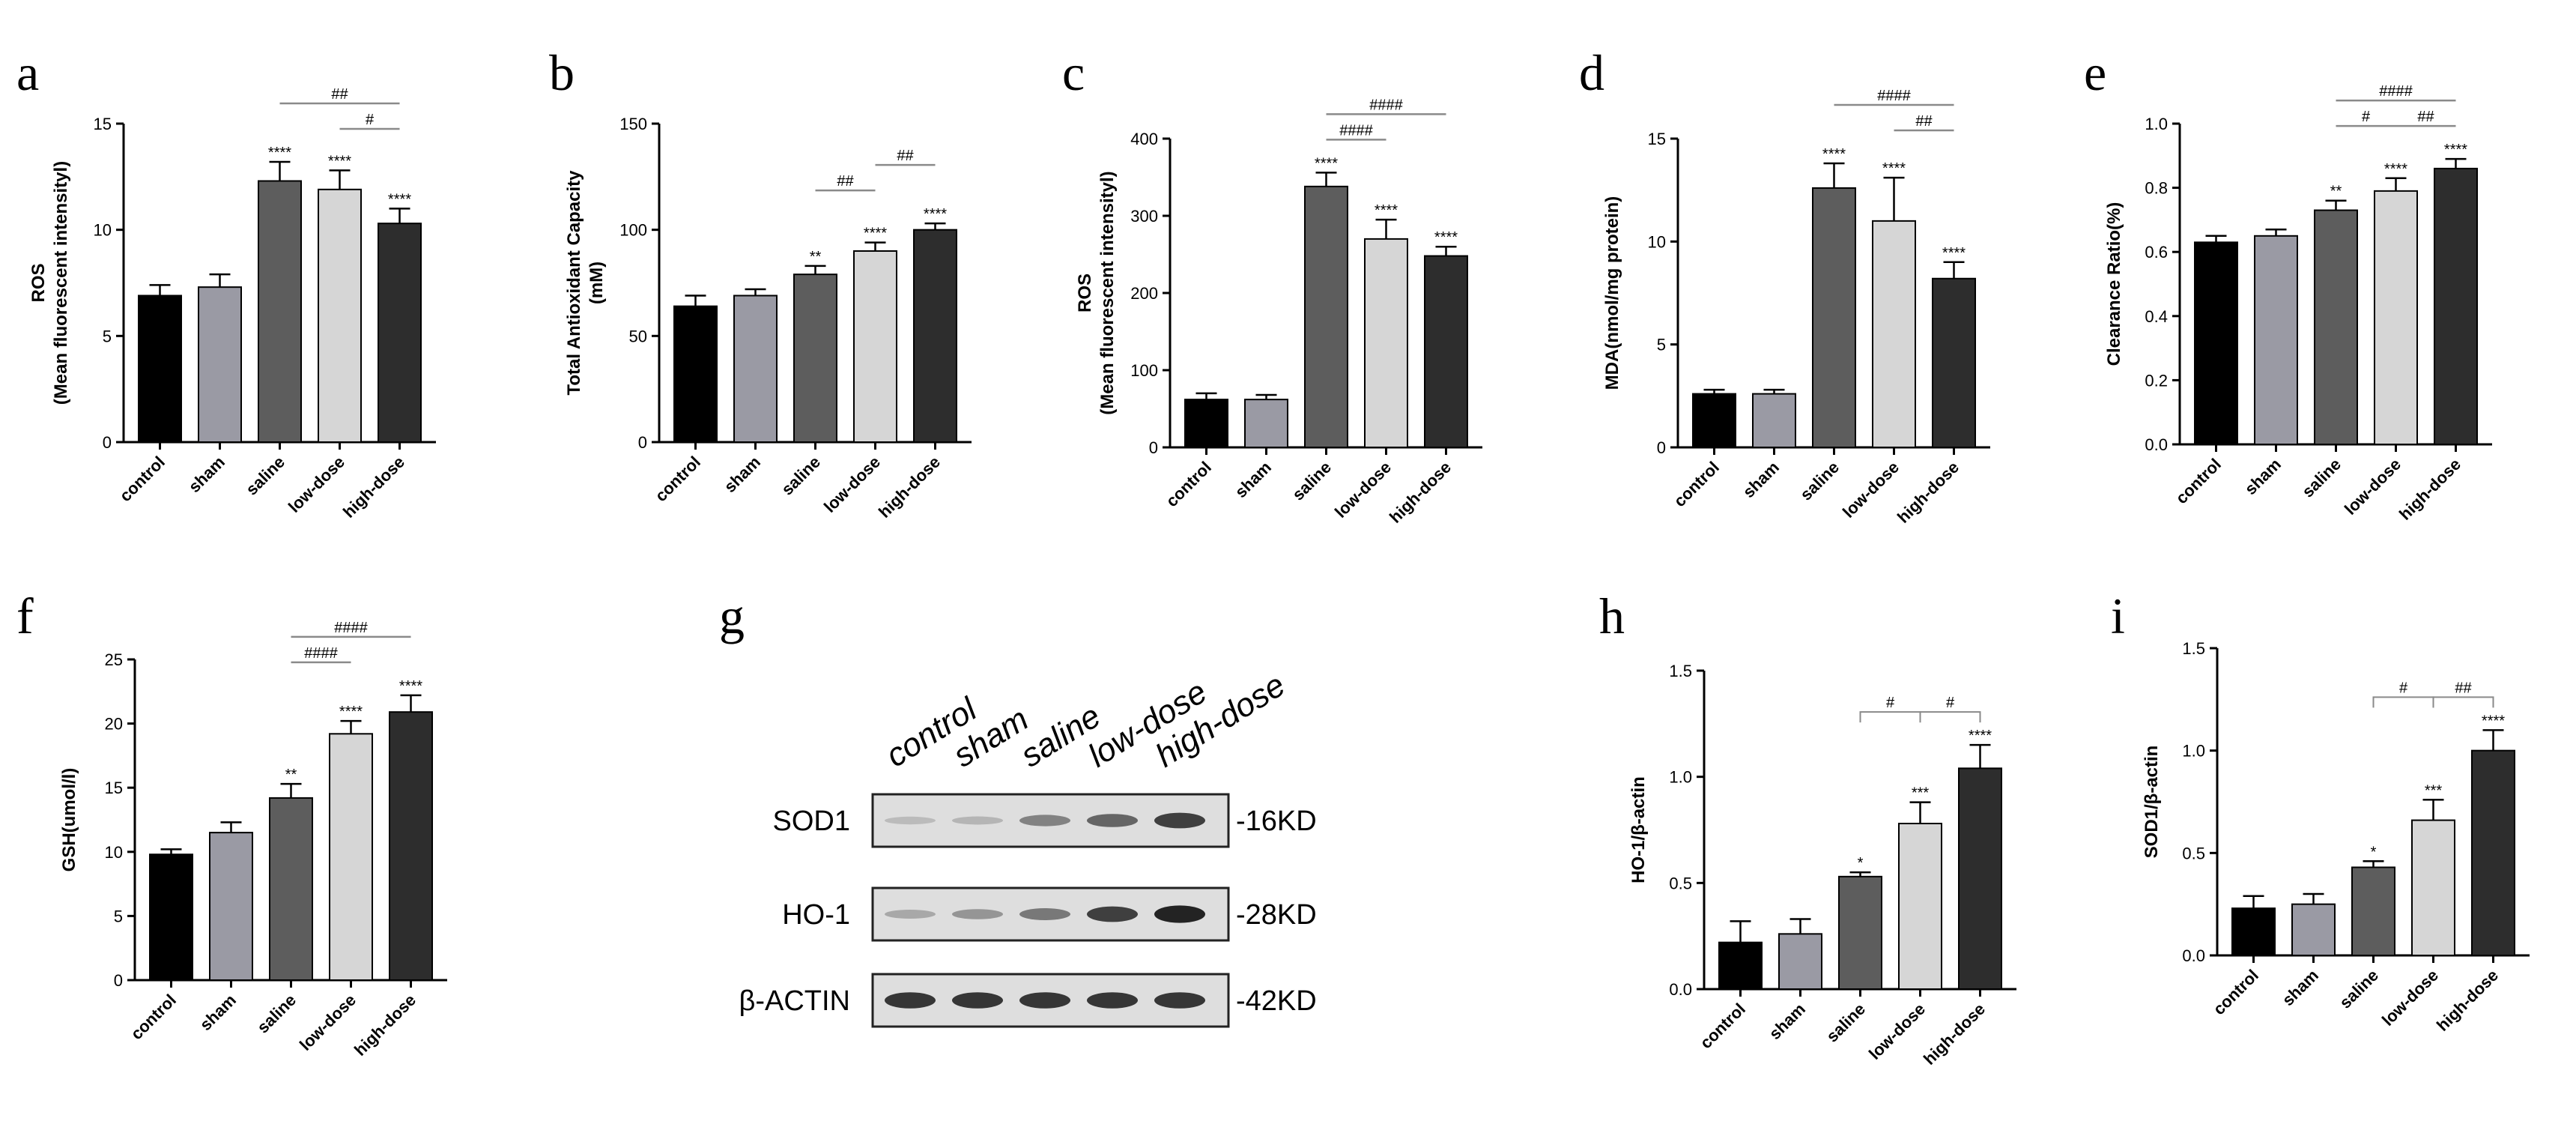 The height and width of the screenshot is (1124, 2576). Describe the element at coordinates (597, 283) in the screenshot. I see `y-axis-label-line: (mM)` at that location.